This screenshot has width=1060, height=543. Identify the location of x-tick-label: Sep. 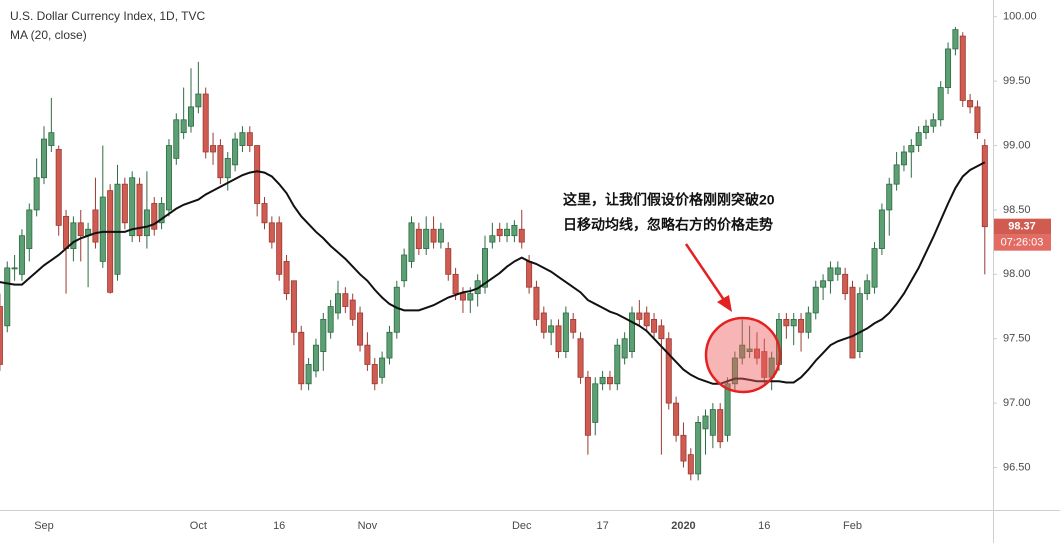
(44, 526).